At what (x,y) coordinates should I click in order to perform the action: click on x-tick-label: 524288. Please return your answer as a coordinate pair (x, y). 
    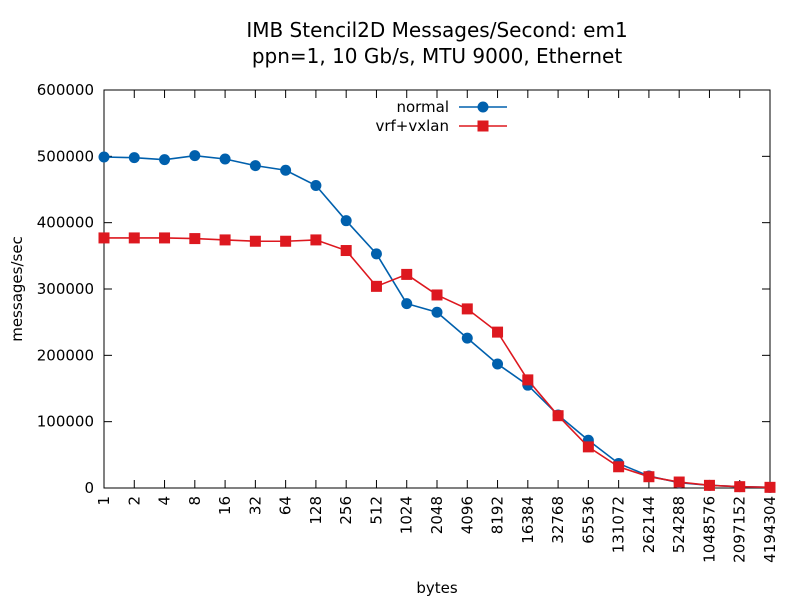
    Looking at the image, I should click on (679, 524).